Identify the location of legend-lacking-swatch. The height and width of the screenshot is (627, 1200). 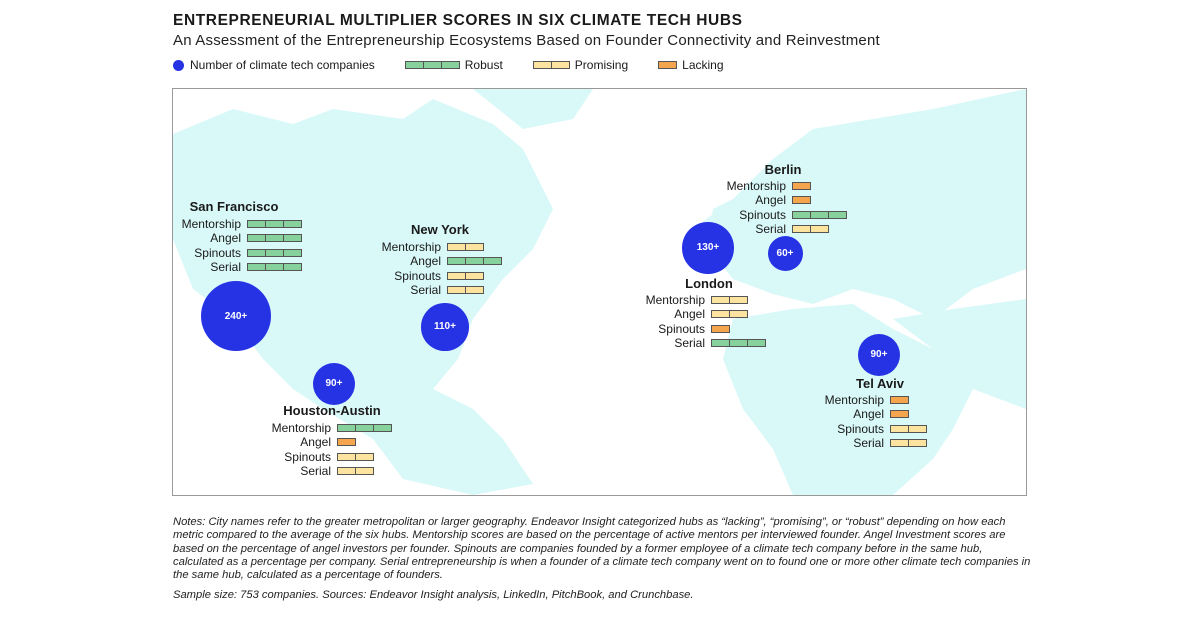
(668, 65).